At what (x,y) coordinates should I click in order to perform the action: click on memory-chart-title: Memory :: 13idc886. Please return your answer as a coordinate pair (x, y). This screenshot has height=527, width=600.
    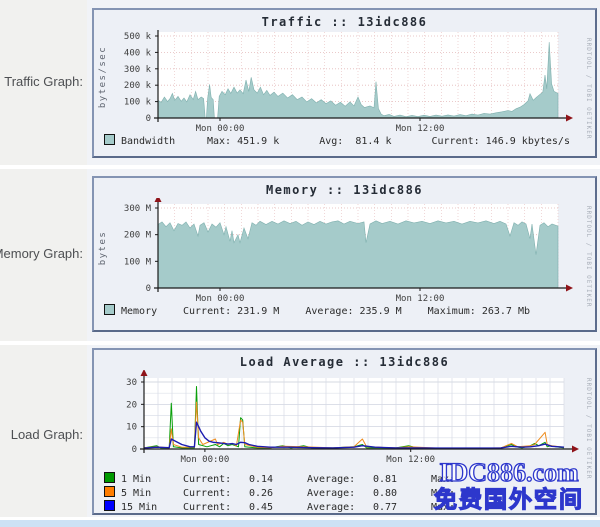
    Looking at the image, I should click on (344, 190).